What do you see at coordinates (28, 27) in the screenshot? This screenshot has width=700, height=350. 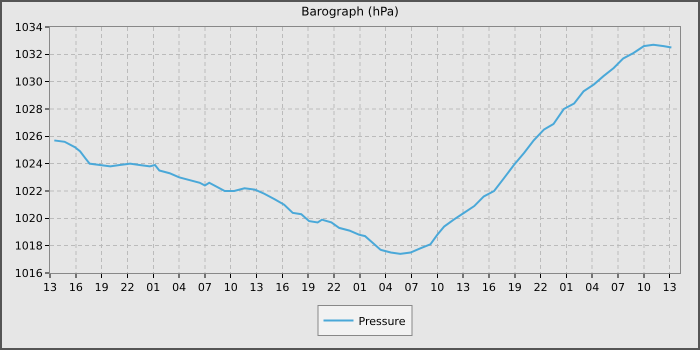 I see `y-tick-label: 1034` at bounding box center [28, 27].